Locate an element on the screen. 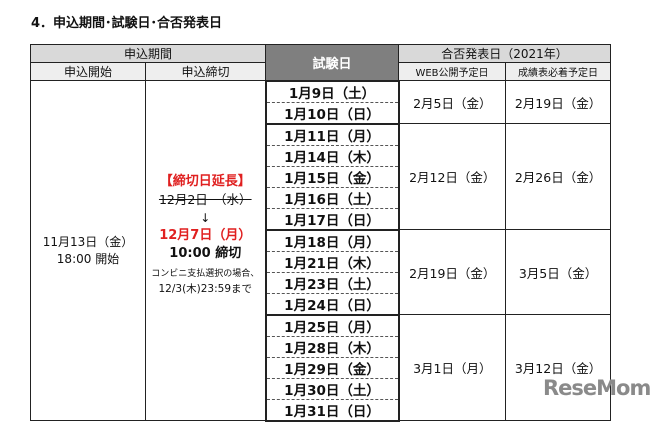  table-row: 1月30日（土） is located at coordinates (321, 388).